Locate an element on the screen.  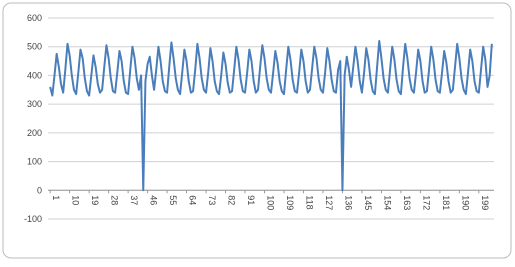
x-tick-label: 64 is located at coordinates (193, 200).